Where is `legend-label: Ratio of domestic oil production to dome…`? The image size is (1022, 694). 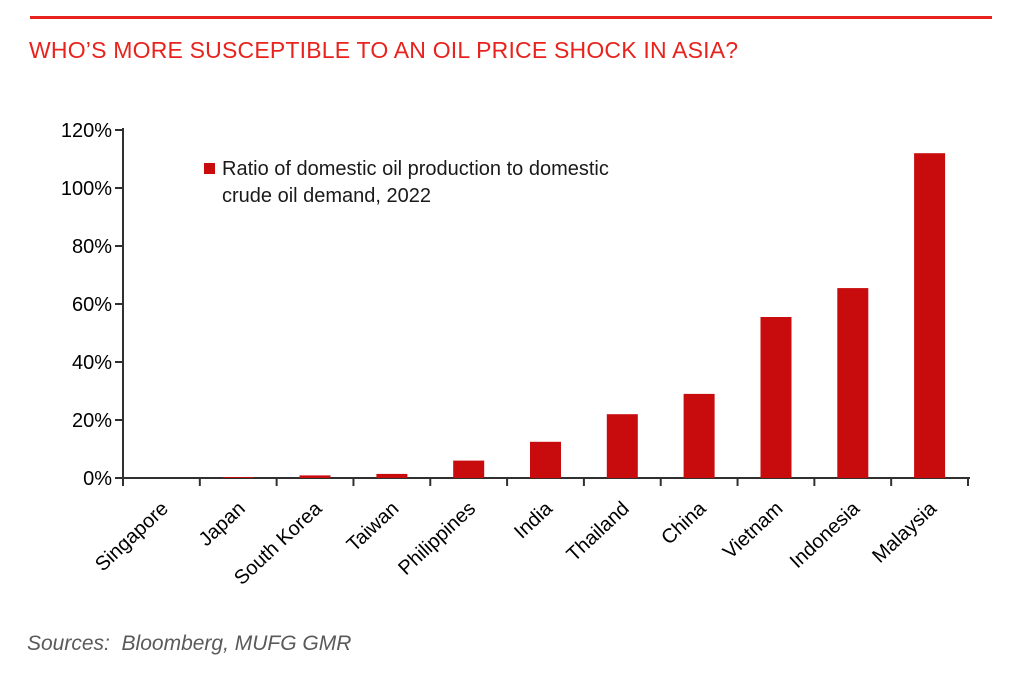 legend-label: Ratio of domestic oil production to dome… is located at coordinates (415, 183).